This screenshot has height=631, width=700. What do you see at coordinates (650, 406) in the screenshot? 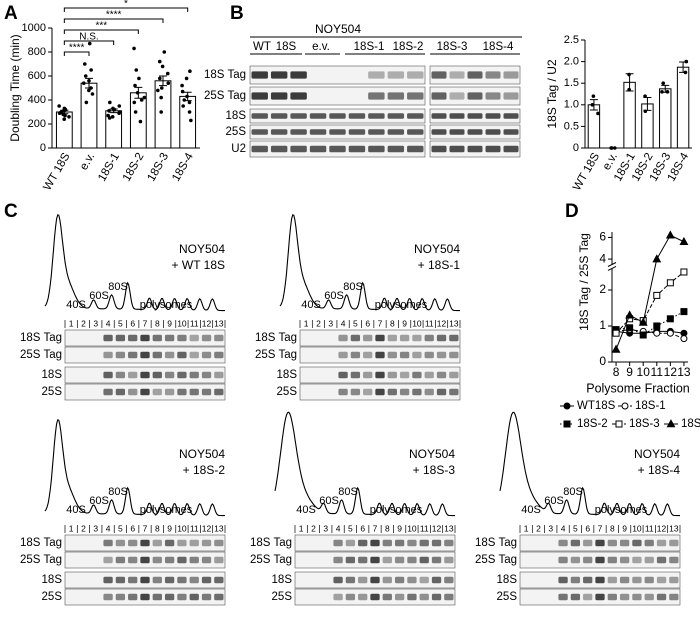
I see `legend-label: 18S-1` at bounding box center [650, 406].